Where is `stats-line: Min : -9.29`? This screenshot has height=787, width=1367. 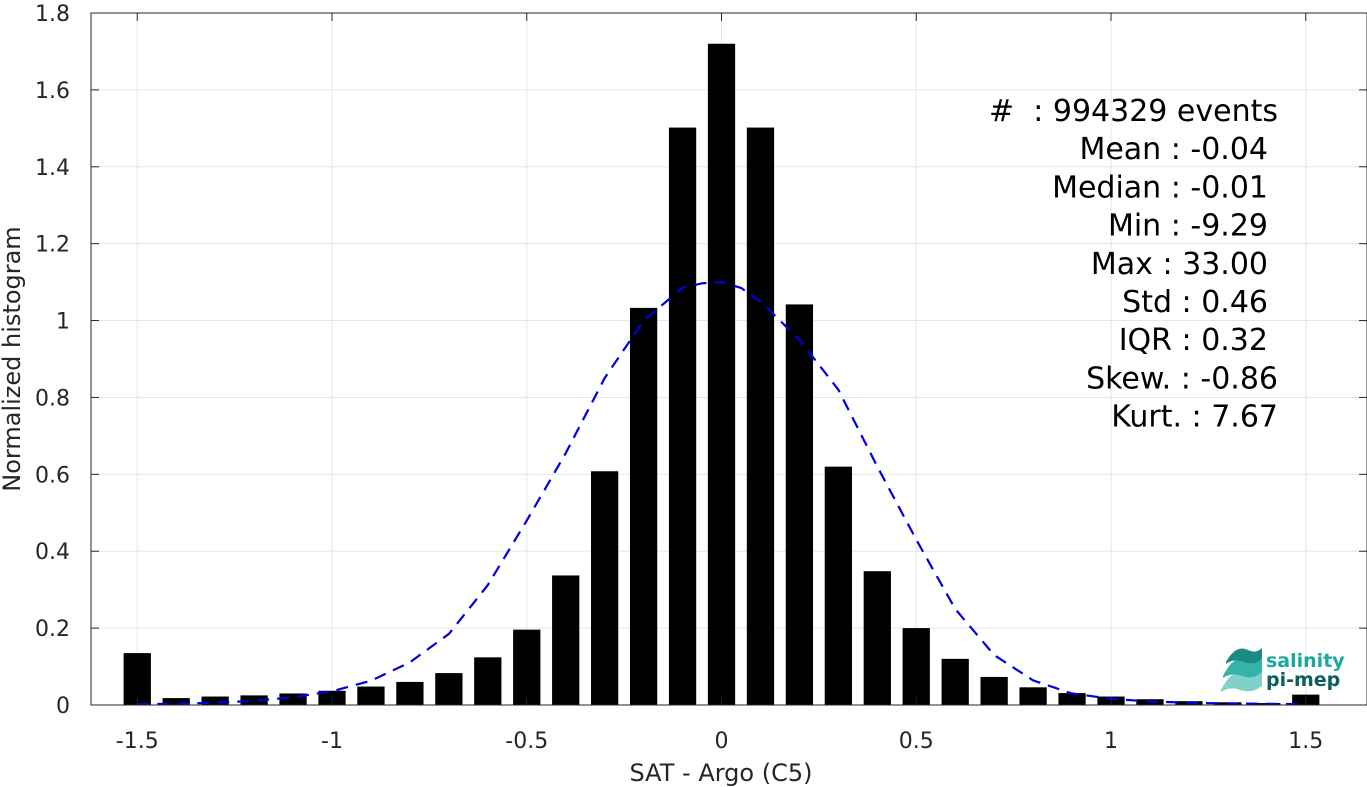 stats-line: Min : -9.29 is located at coordinates (1188, 226).